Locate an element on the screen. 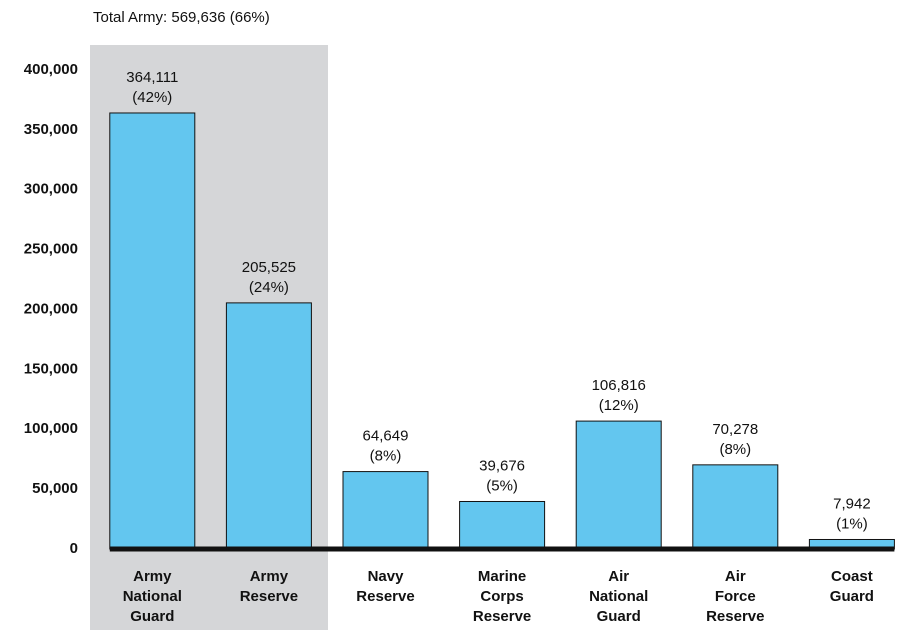 This screenshot has height=630, width=902. share-label: (1%) is located at coordinates (852, 523).